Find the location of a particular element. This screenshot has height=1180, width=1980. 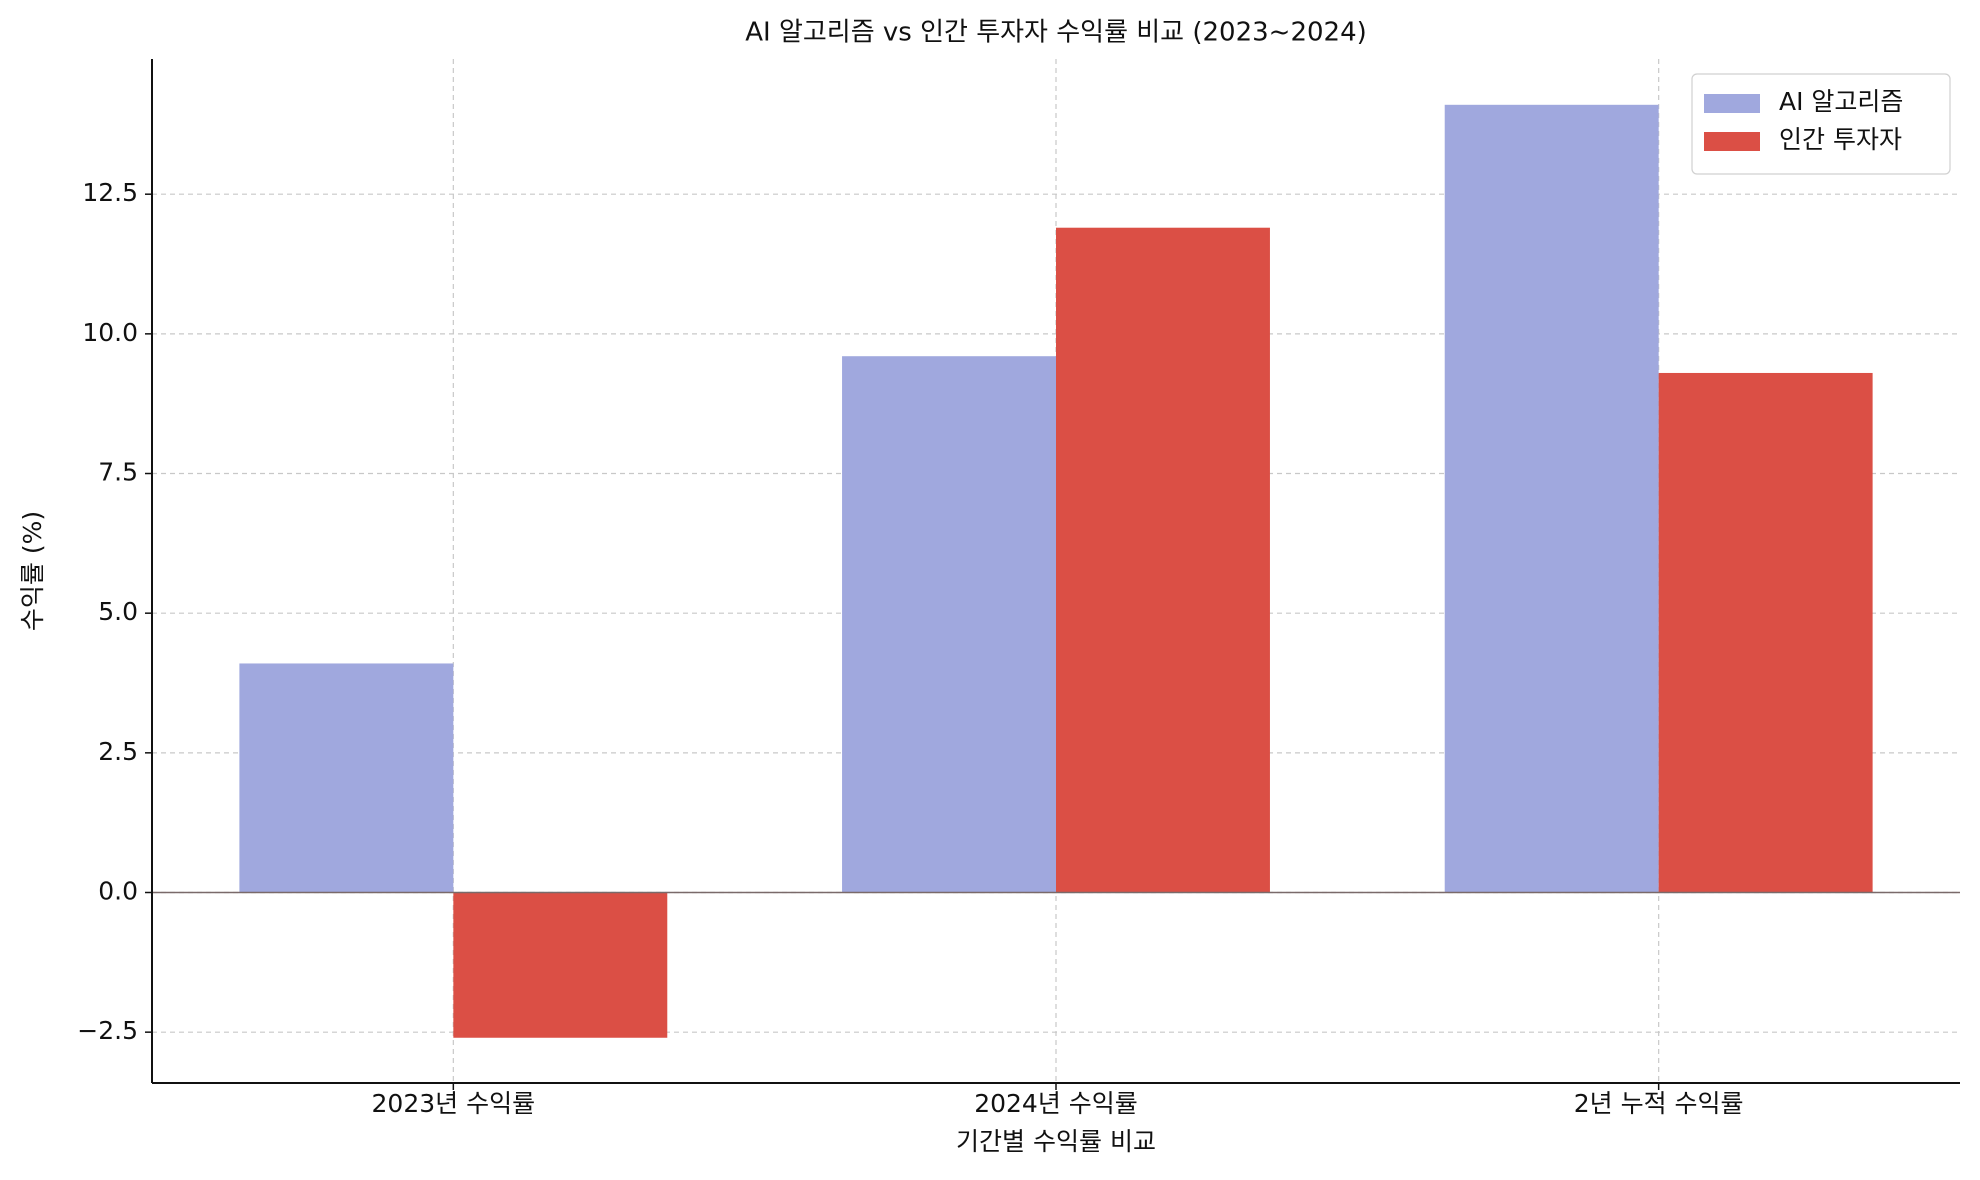

y-tick-label: 10.0 is located at coordinates (110, 332).